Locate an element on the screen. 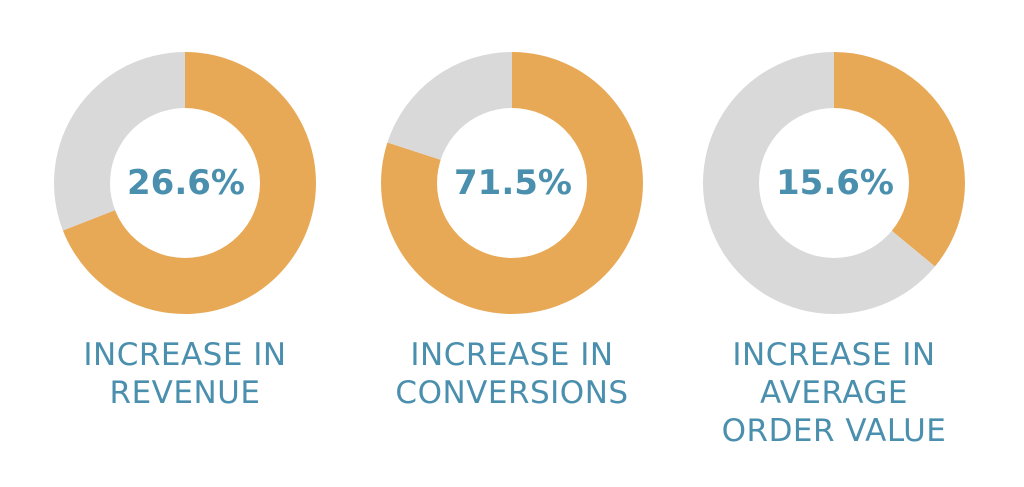  donut-chart-revenue: 26.6% is located at coordinates (184, 183).